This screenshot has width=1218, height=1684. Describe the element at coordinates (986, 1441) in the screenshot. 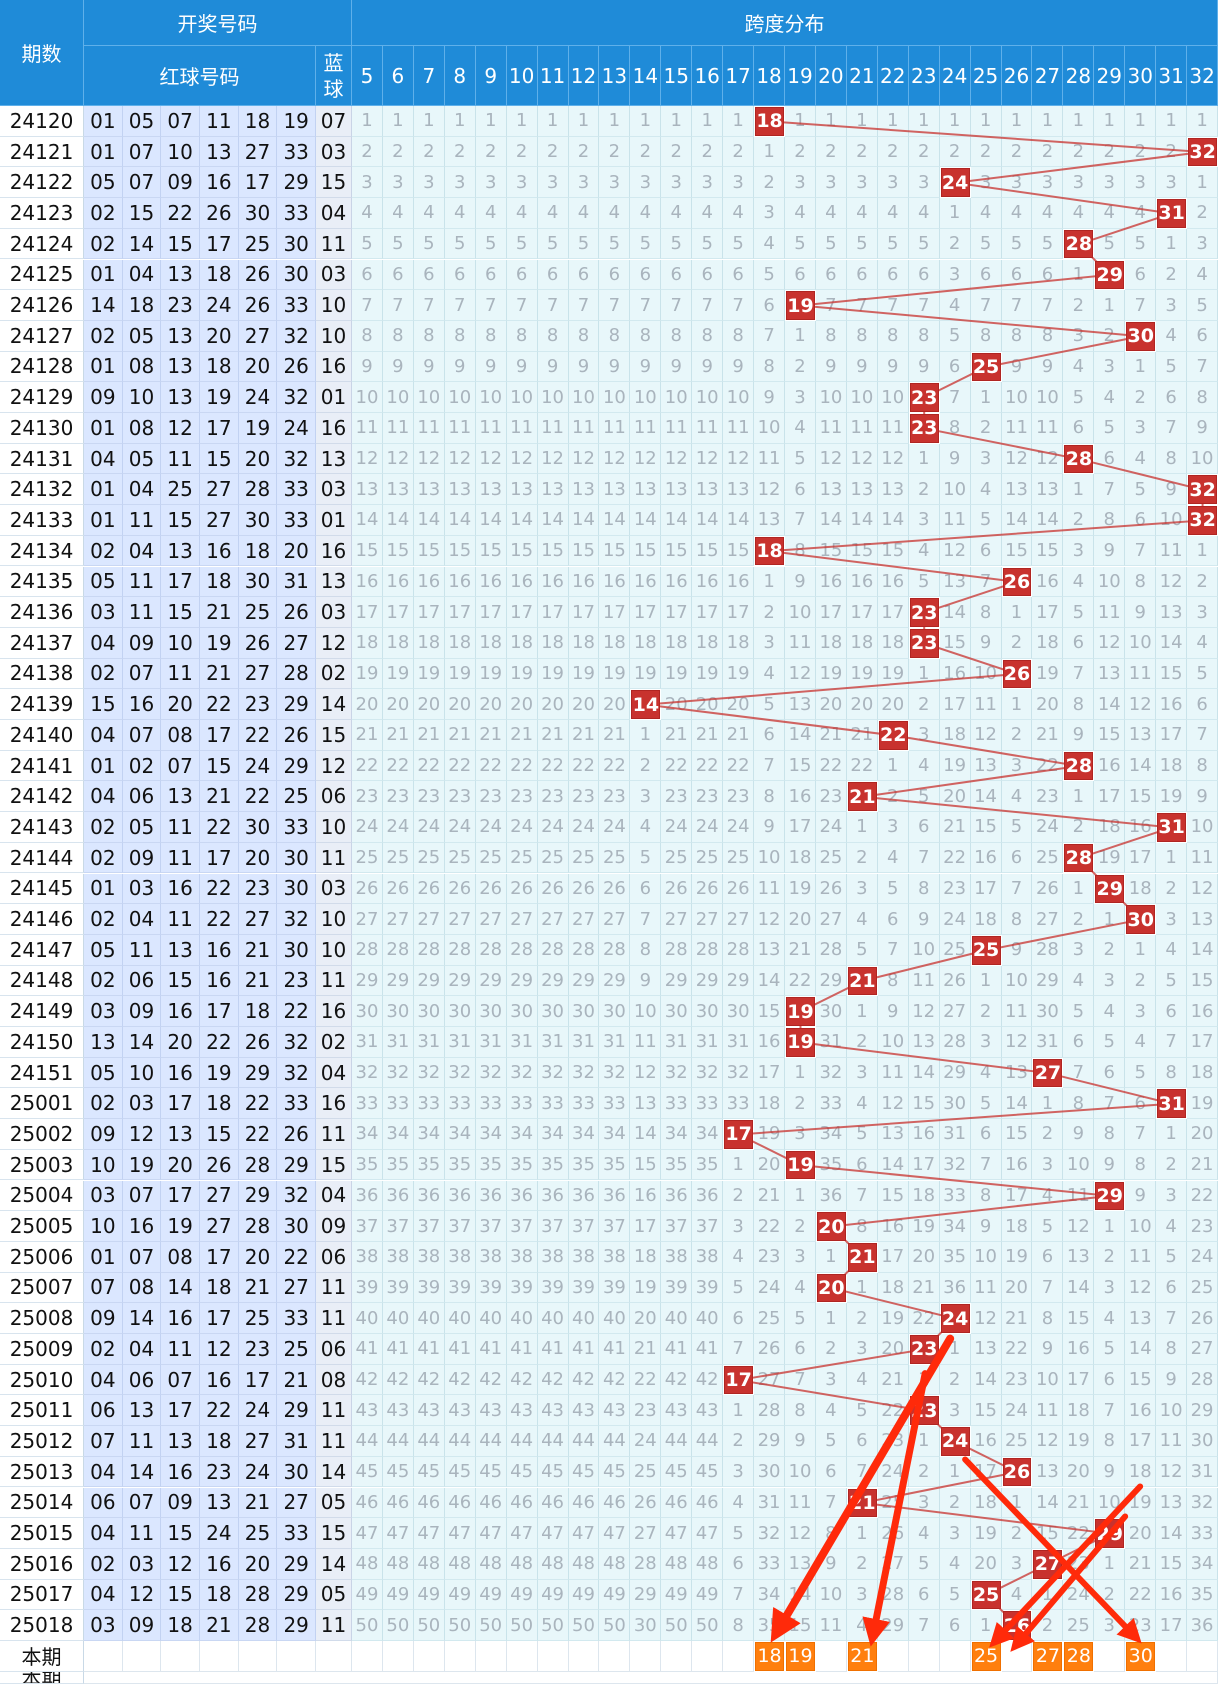

I see `span-miss-count: 16` at that location.